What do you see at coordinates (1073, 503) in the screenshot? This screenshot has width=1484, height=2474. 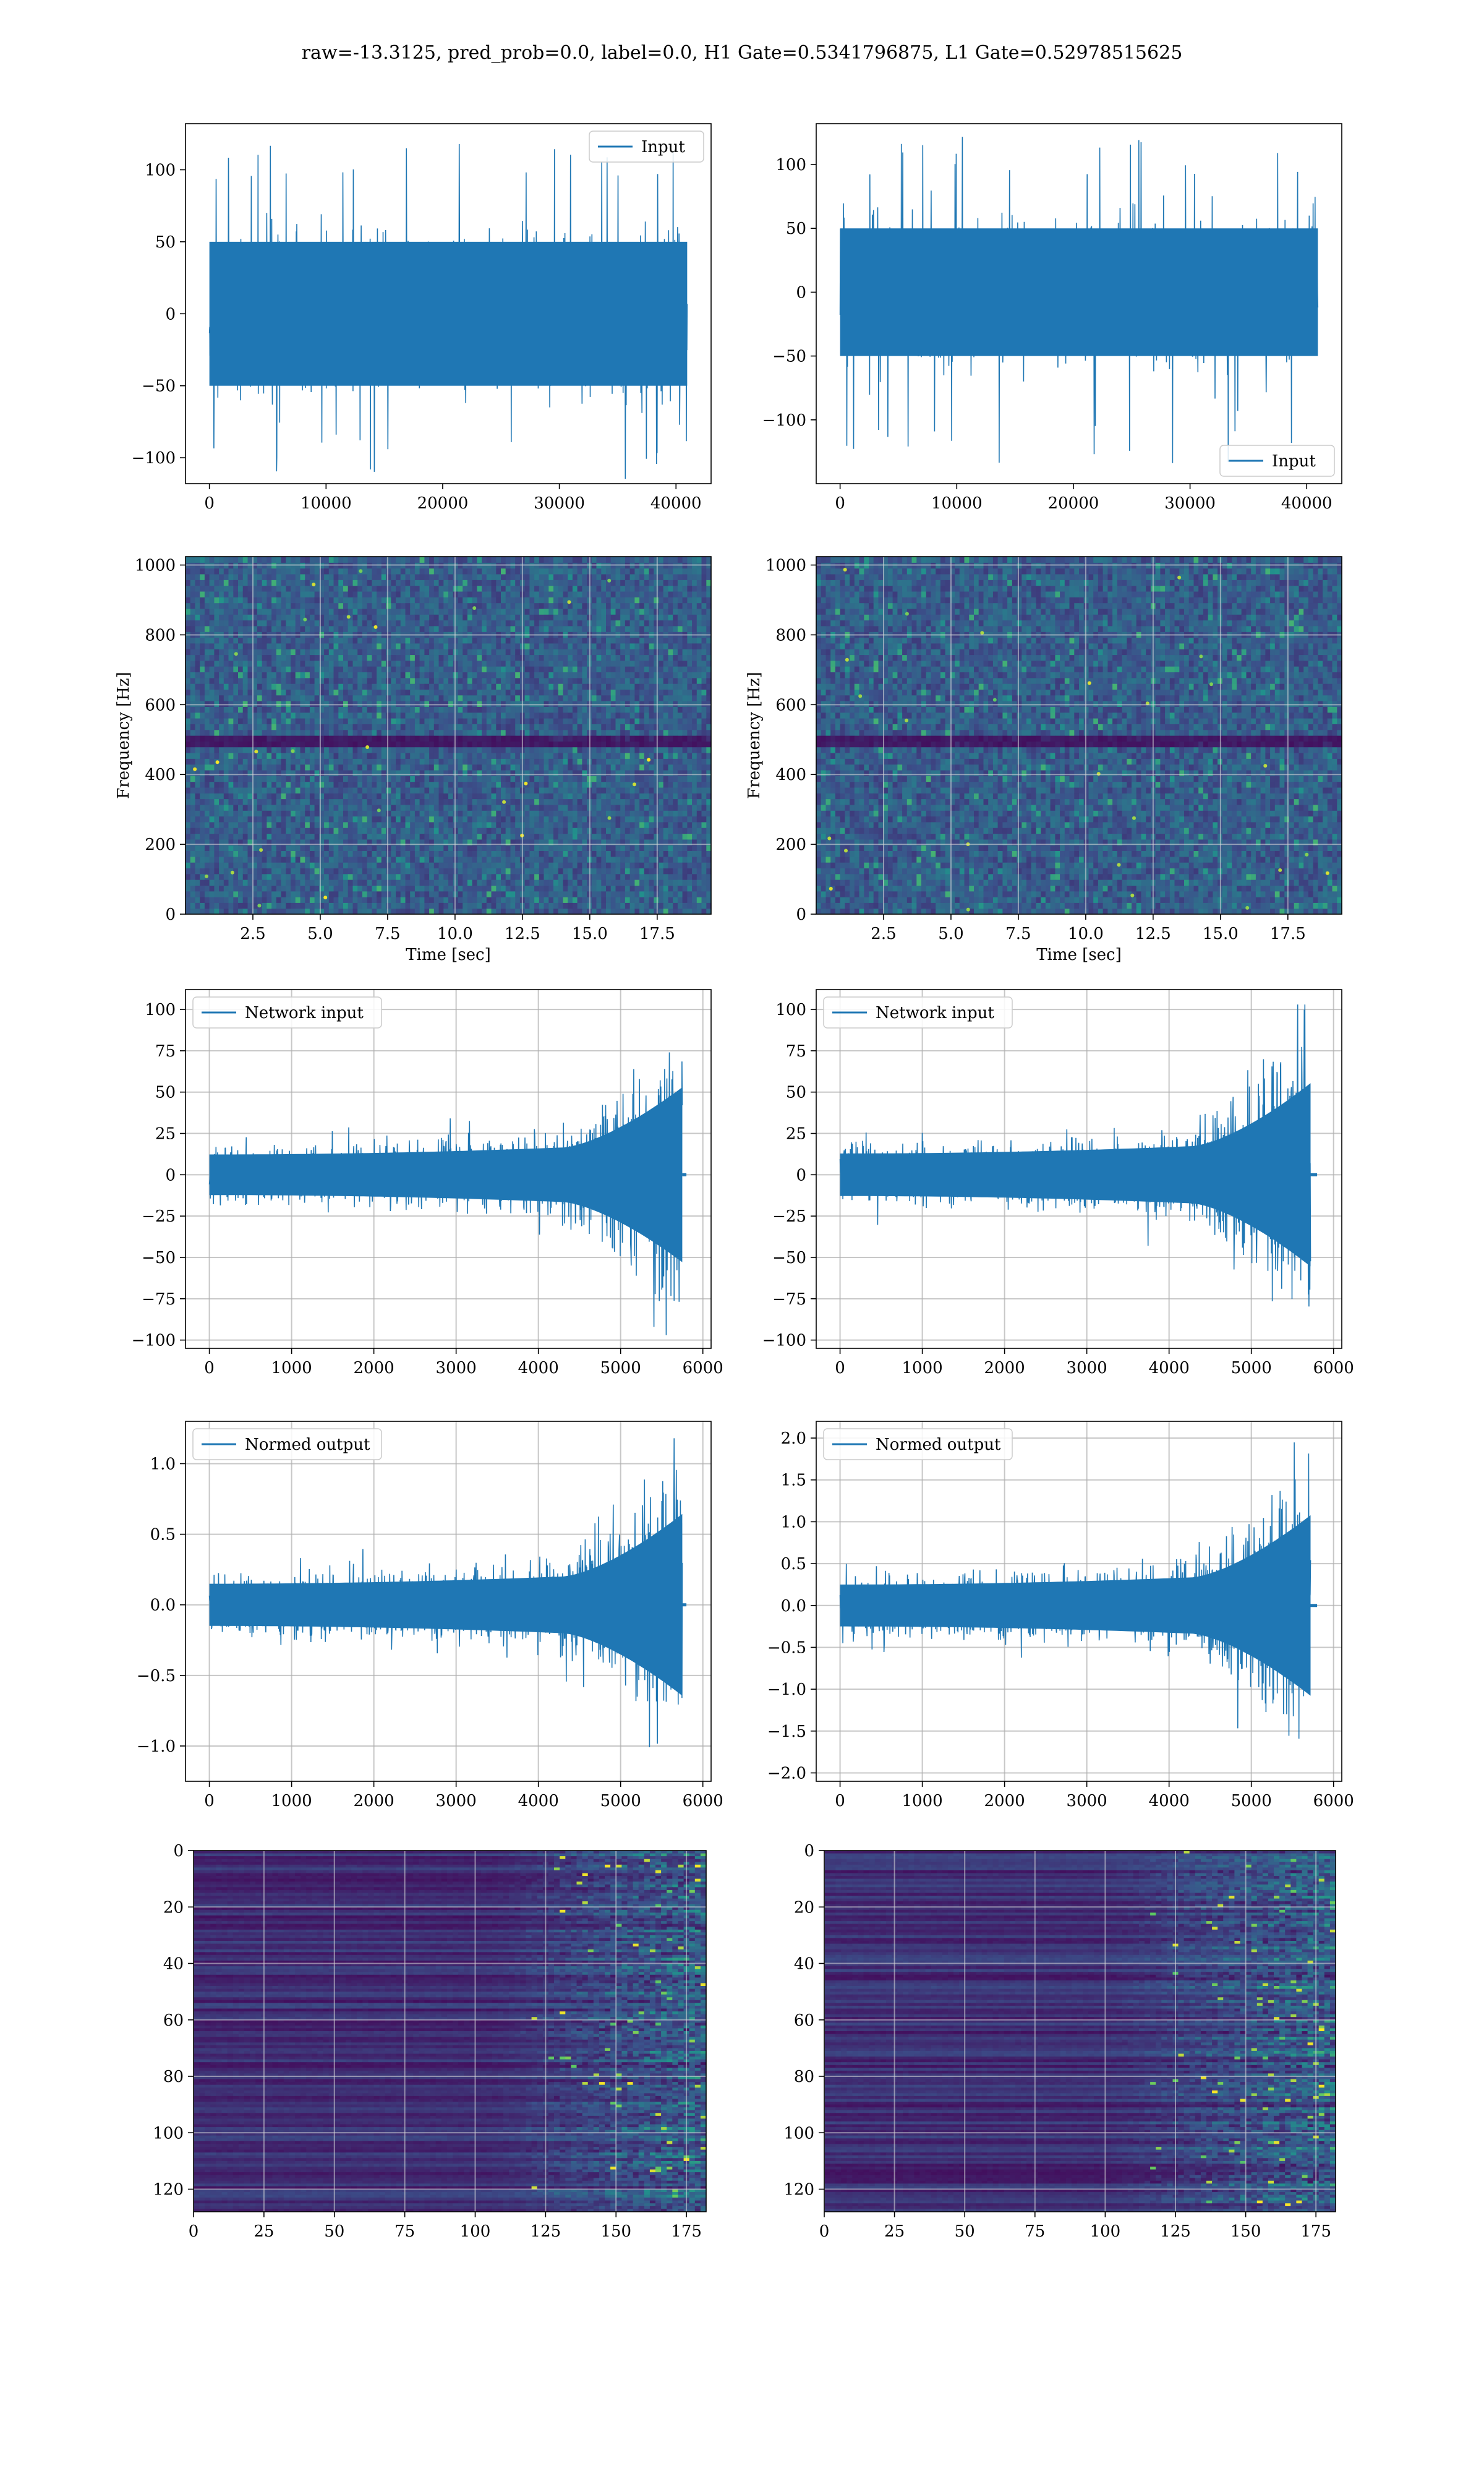 I see `x-tick-label: 20000` at bounding box center [1073, 503].